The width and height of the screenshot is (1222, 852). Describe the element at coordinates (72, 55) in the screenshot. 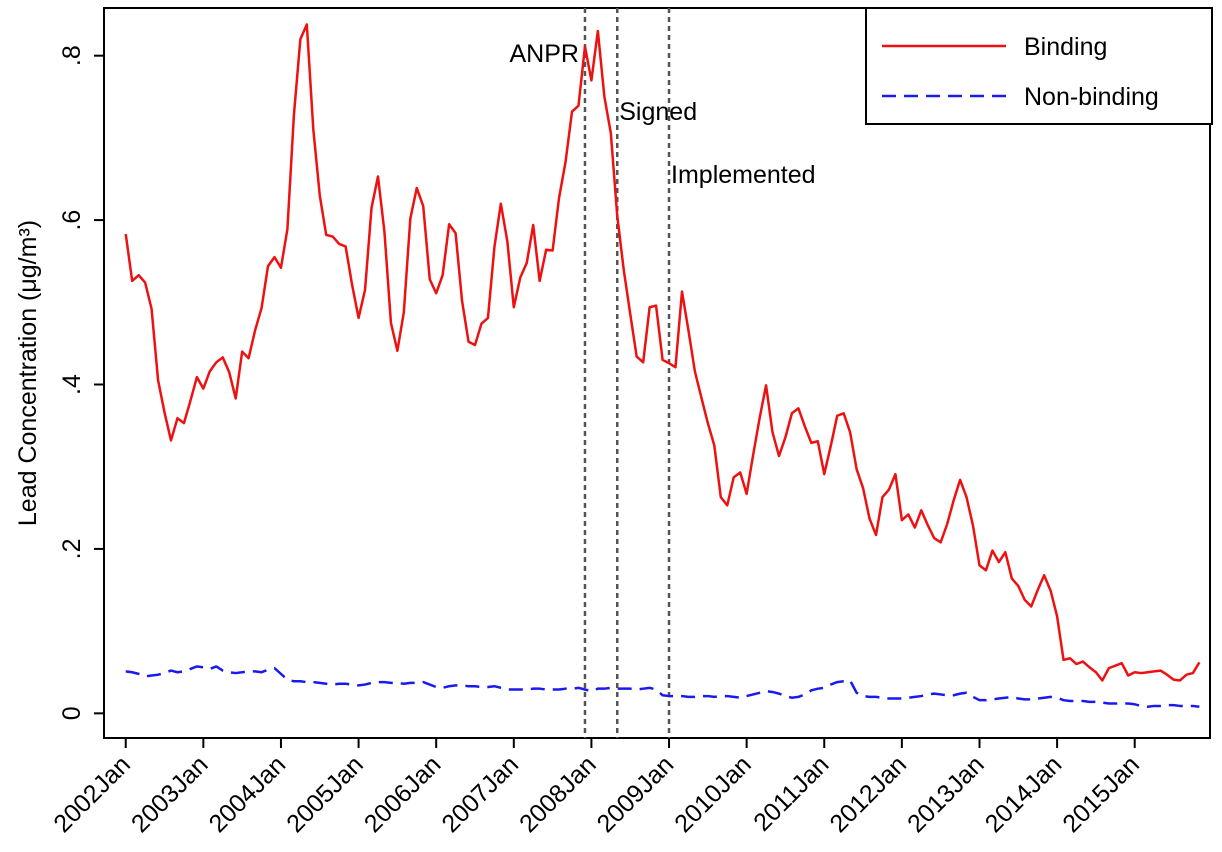

I see `y-tick-label: .8` at that location.